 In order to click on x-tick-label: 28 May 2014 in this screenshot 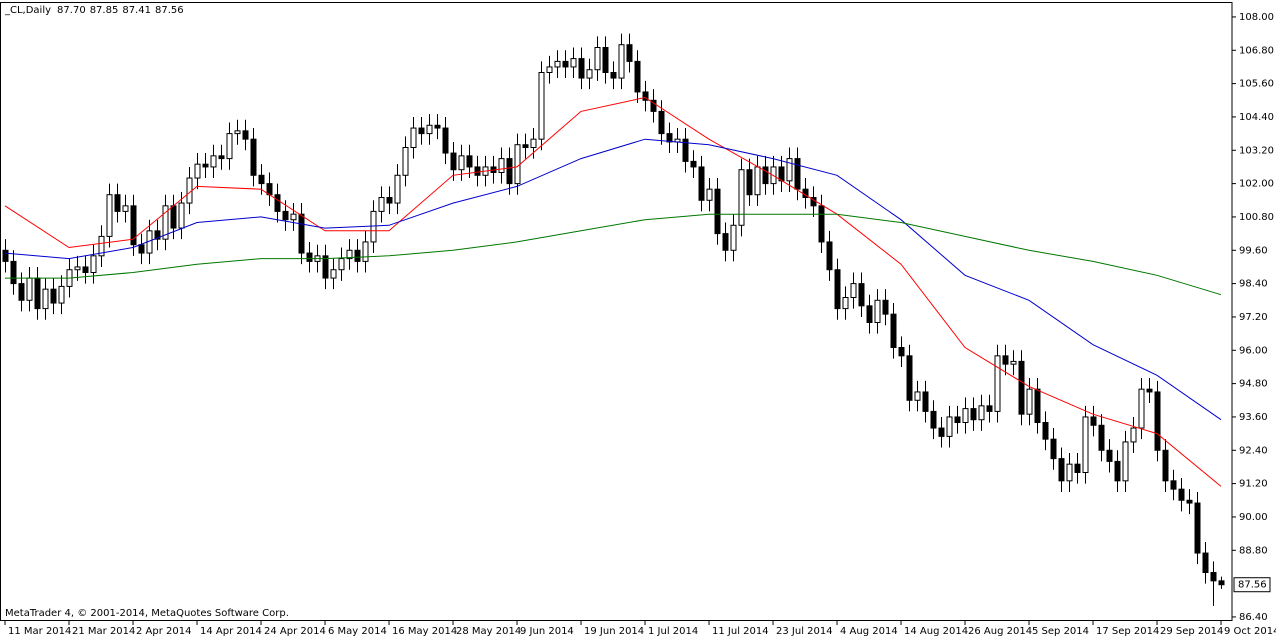, I will do `click(488, 631)`.